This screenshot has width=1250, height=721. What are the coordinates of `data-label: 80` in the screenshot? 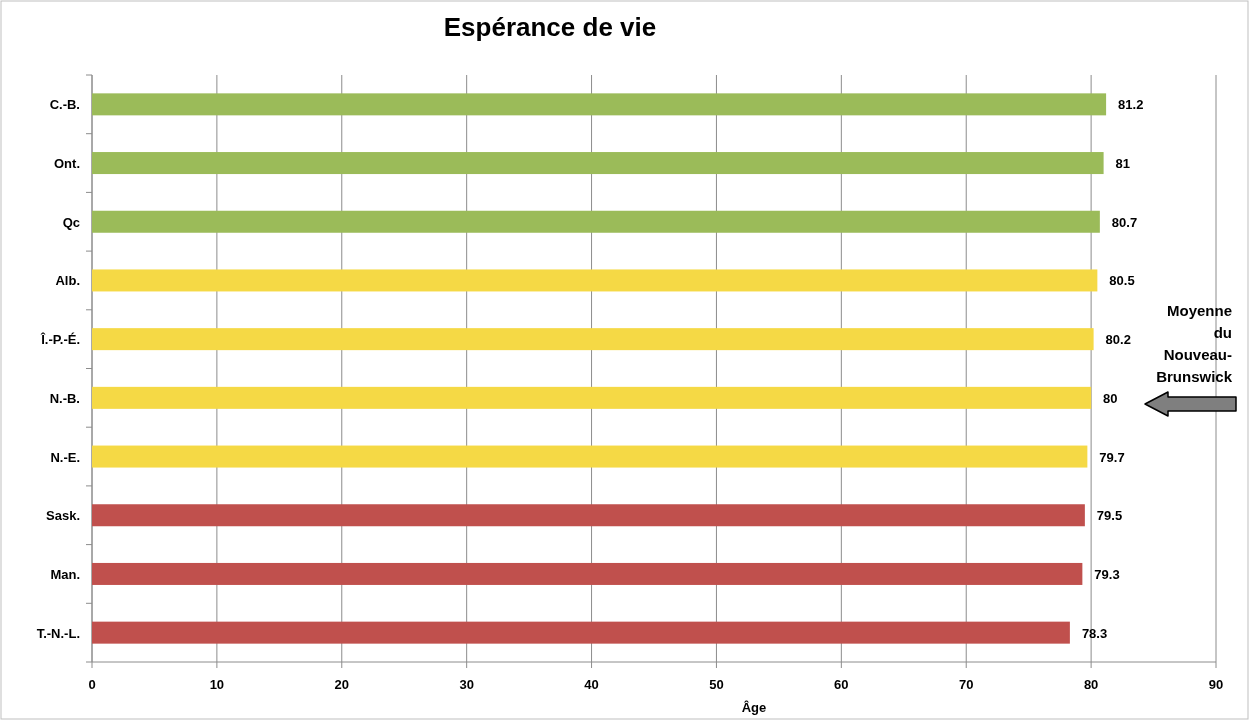 It's located at (1110, 398).